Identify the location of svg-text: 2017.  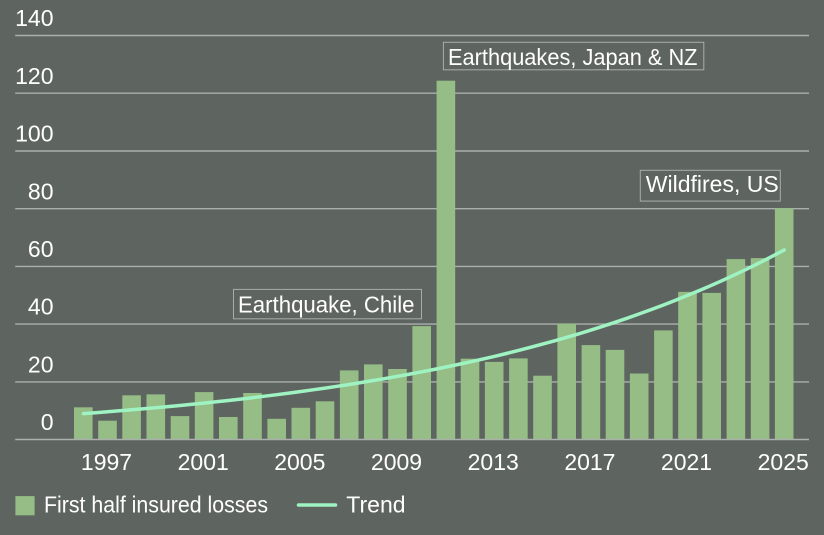
(589, 462).